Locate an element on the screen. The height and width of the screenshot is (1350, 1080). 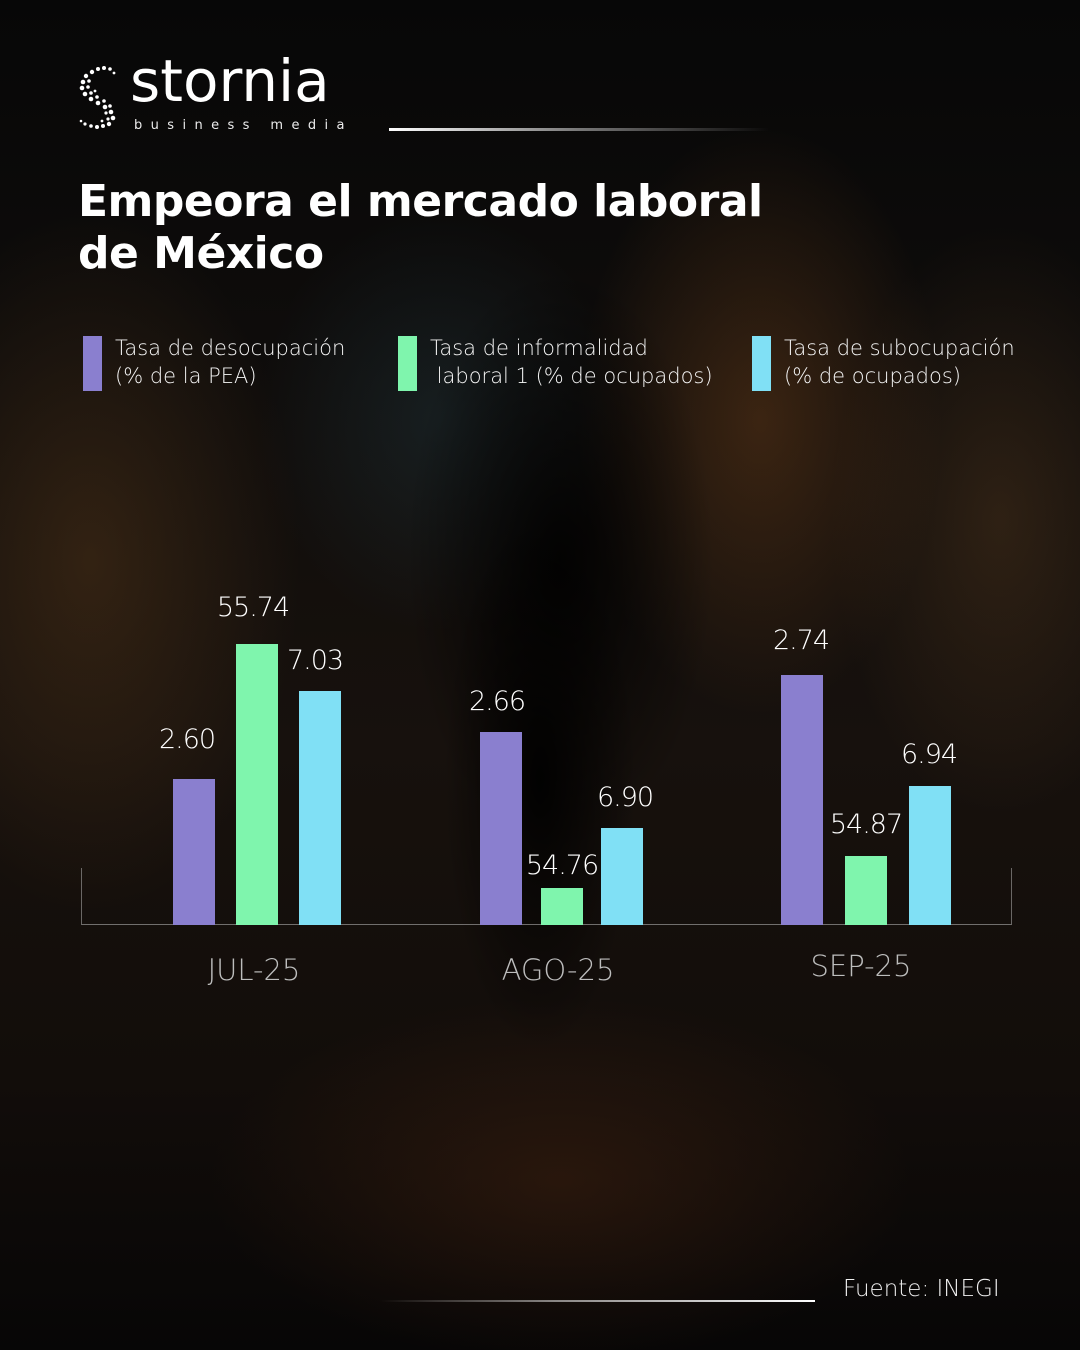
page-title: Empeora el mercado laboral de México is located at coordinates (420, 228).